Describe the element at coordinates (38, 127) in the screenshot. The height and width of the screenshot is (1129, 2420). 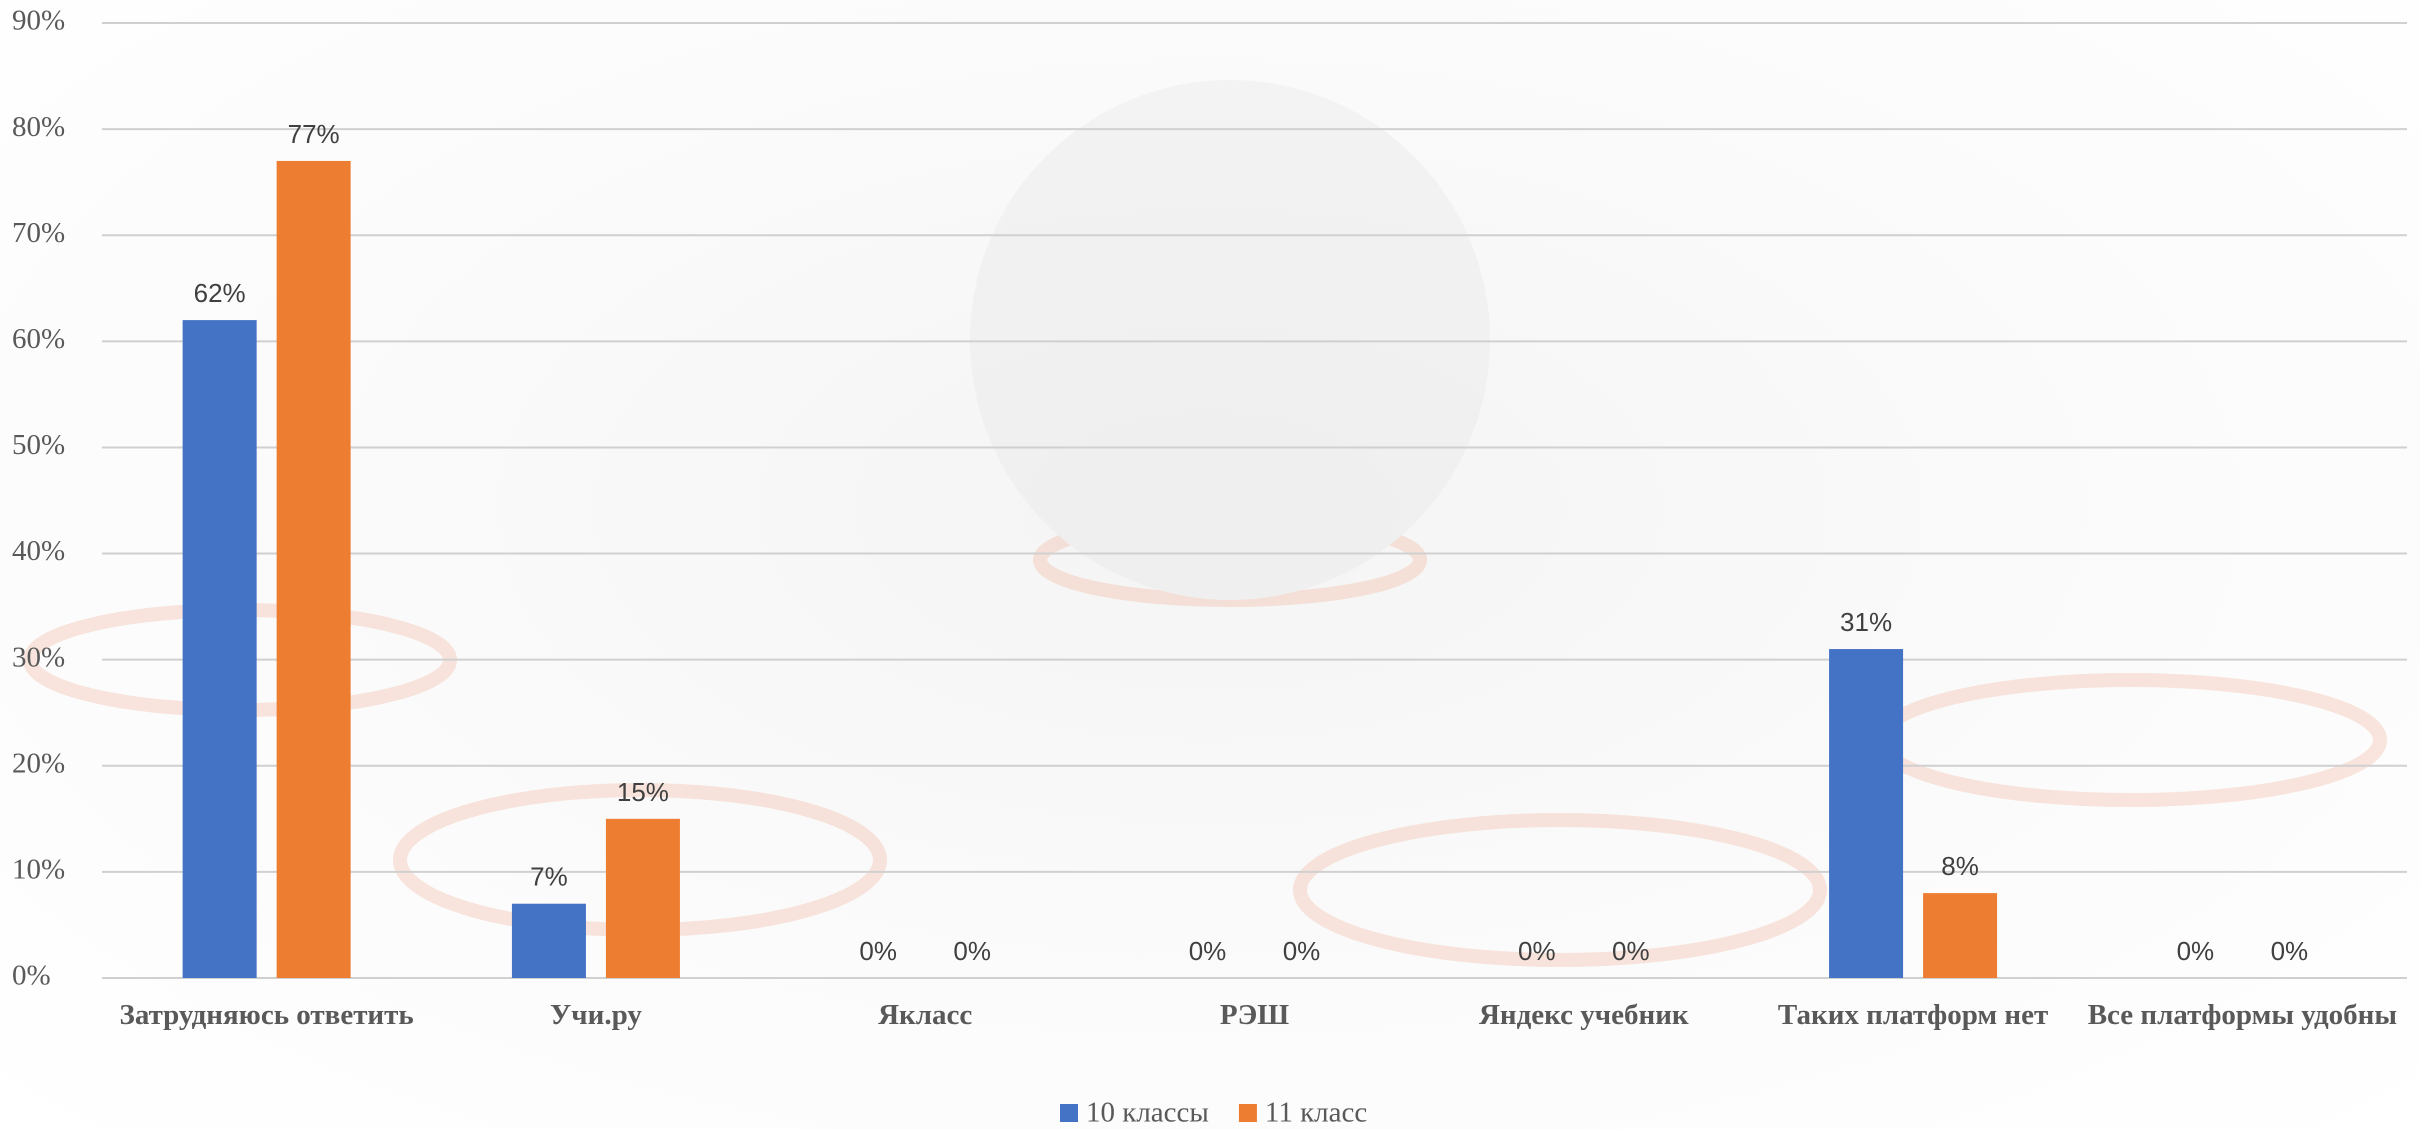
I see `y-tick-label: 80%` at that location.